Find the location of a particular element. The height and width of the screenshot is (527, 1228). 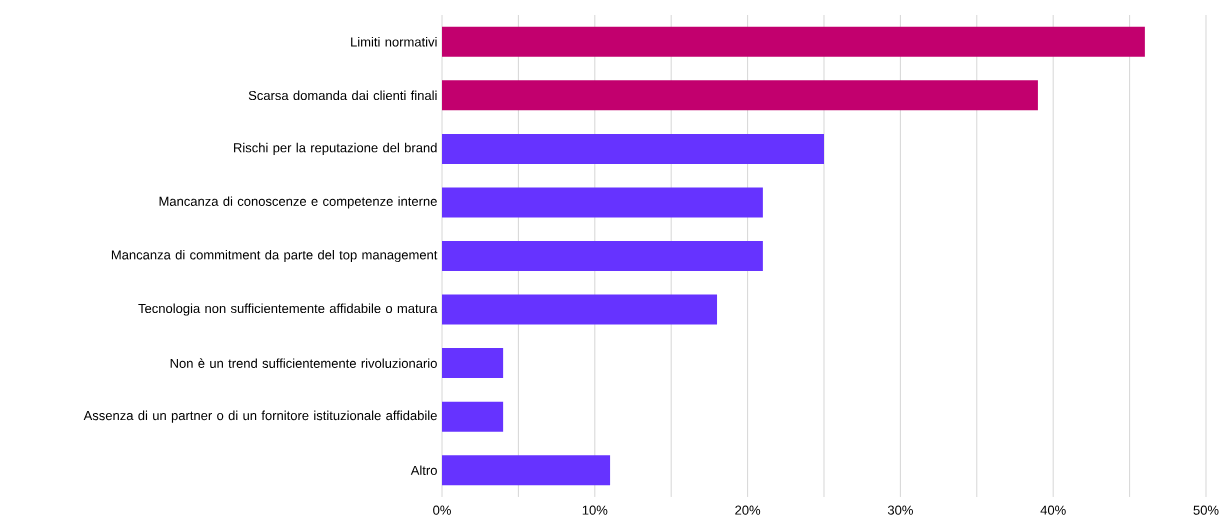

x-tick-label: 10% is located at coordinates (595, 510).